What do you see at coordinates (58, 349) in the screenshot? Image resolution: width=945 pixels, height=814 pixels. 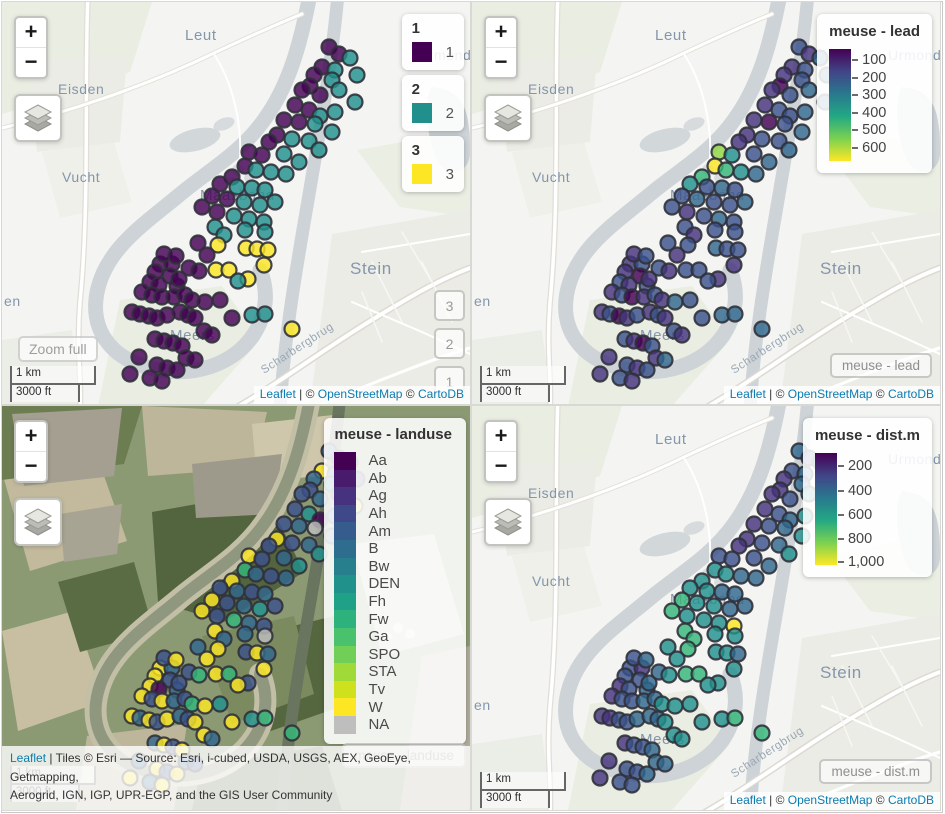 I see `zoom-full-button: Zoom full` at bounding box center [58, 349].